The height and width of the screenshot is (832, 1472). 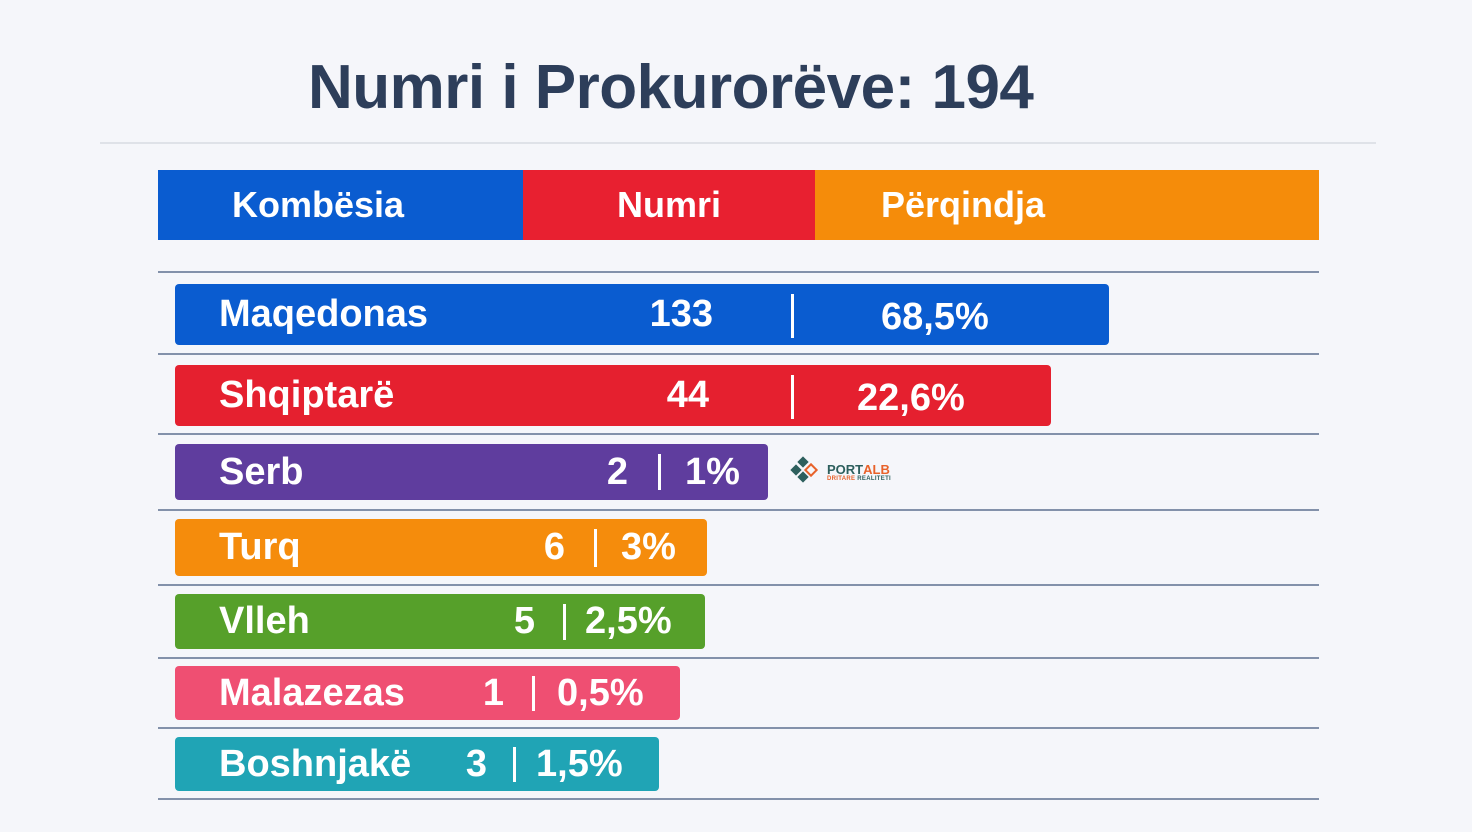 What do you see at coordinates (441, 547) in the screenshot?
I see `bar-turq: Turq 6 3%` at bounding box center [441, 547].